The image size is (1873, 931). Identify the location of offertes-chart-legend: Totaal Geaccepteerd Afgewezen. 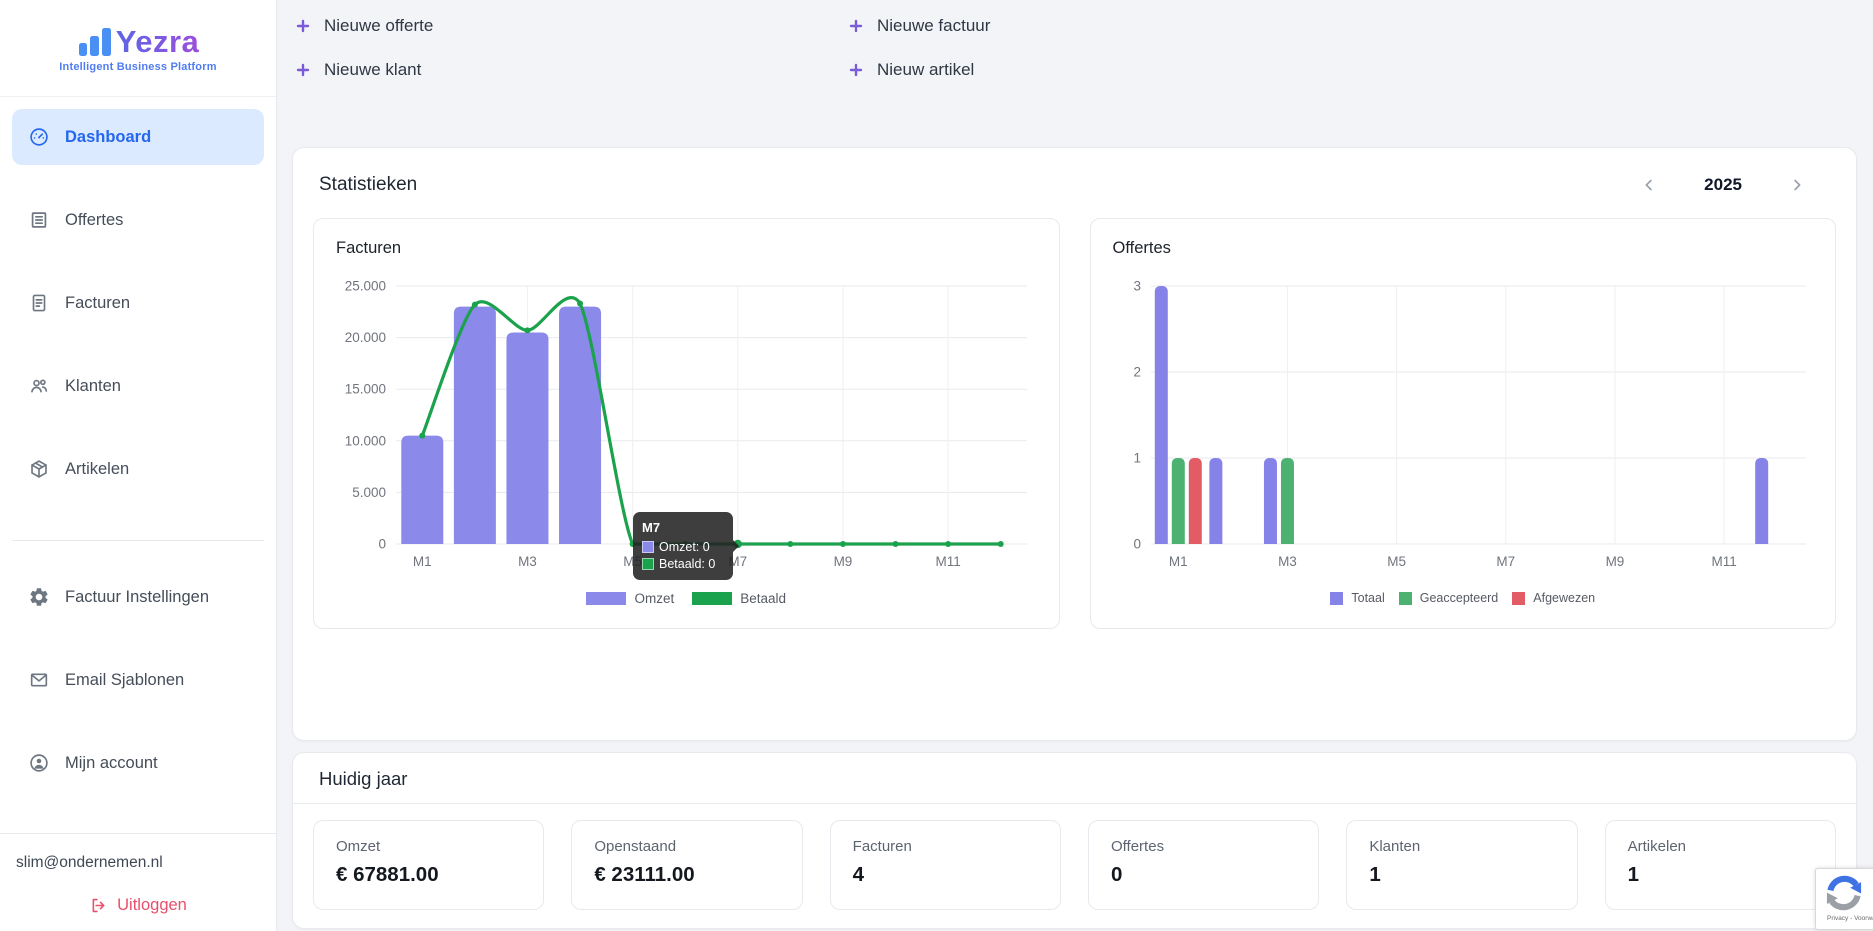
(1463, 598).